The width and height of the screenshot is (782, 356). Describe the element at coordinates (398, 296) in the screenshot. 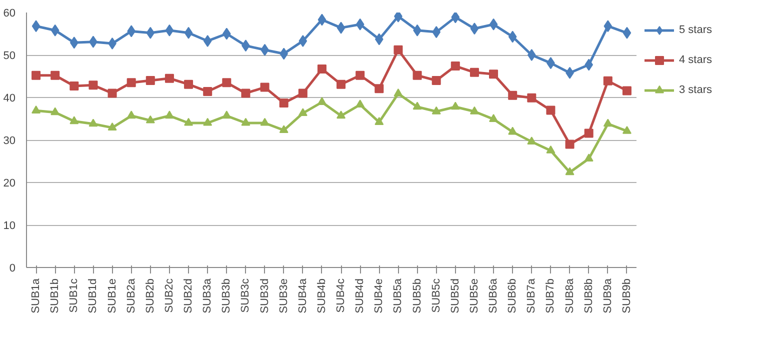

I see `x-tick-label: SUB5a` at that location.